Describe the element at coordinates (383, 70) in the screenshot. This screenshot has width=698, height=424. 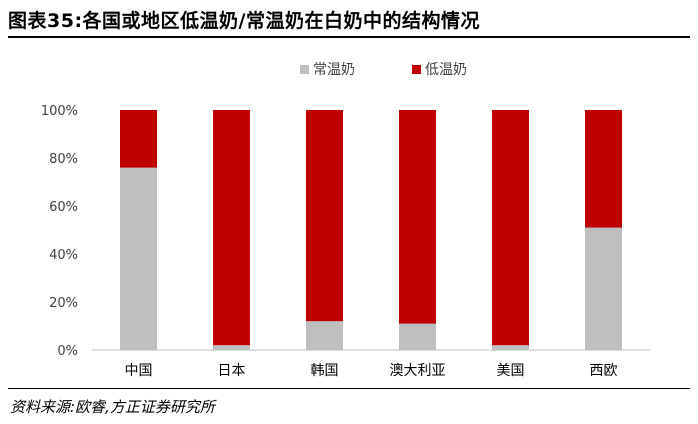
I see `chart-legend: 常温奶 低温奶` at that location.